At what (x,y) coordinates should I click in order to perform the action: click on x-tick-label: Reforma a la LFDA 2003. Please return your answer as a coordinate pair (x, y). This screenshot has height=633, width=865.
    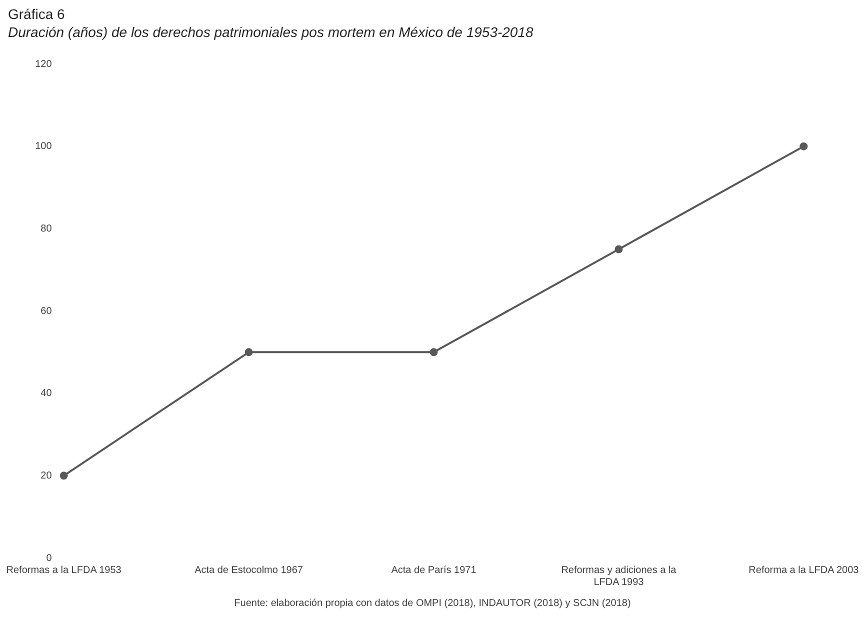
    Looking at the image, I should click on (804, 570).